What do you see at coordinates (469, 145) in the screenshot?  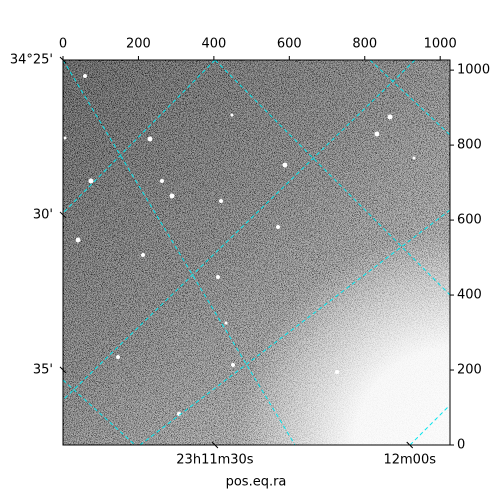 I see `y-tick-label: 800` at bounding box center [469, 145].